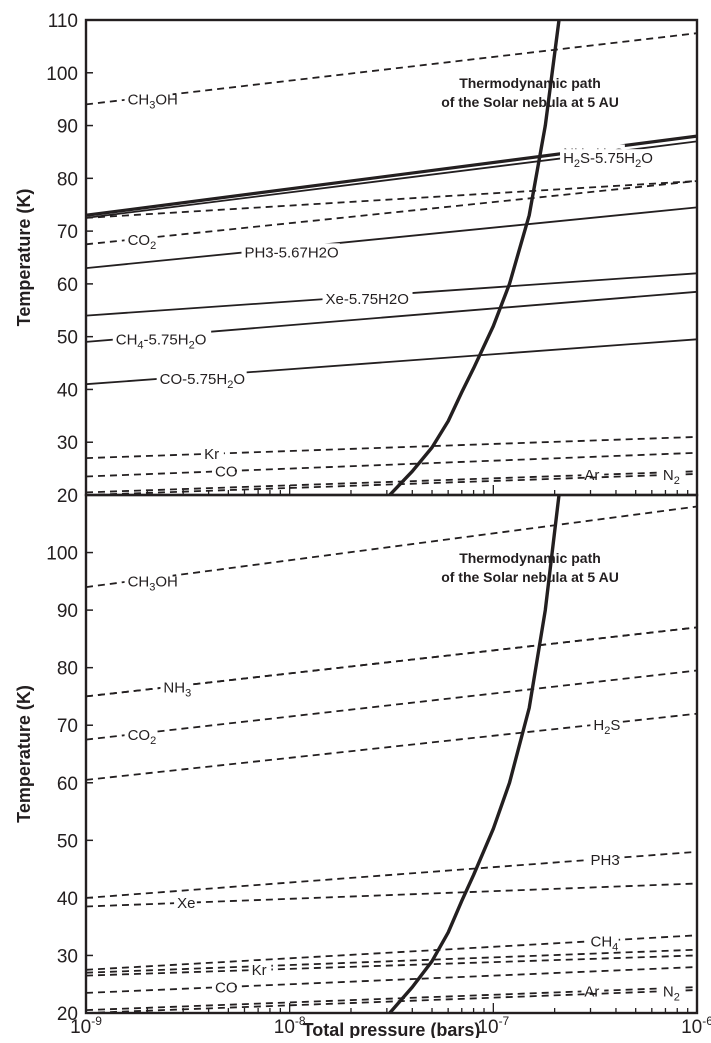 Image resolution: width=711 pixels, height=1043 pixels. What do you see at coordinates (67, 496) in the screenshot?
I see `y-tick-label-top: 20` at bounding box center [67, 496].